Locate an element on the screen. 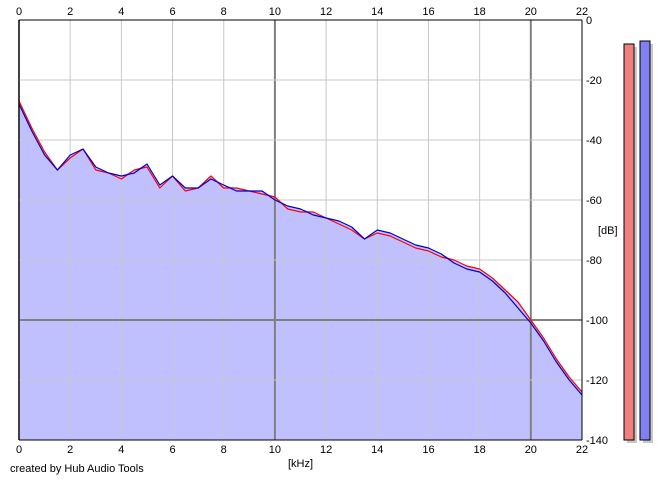  y-tick-label: -100 is located at coordinates (597, 321).